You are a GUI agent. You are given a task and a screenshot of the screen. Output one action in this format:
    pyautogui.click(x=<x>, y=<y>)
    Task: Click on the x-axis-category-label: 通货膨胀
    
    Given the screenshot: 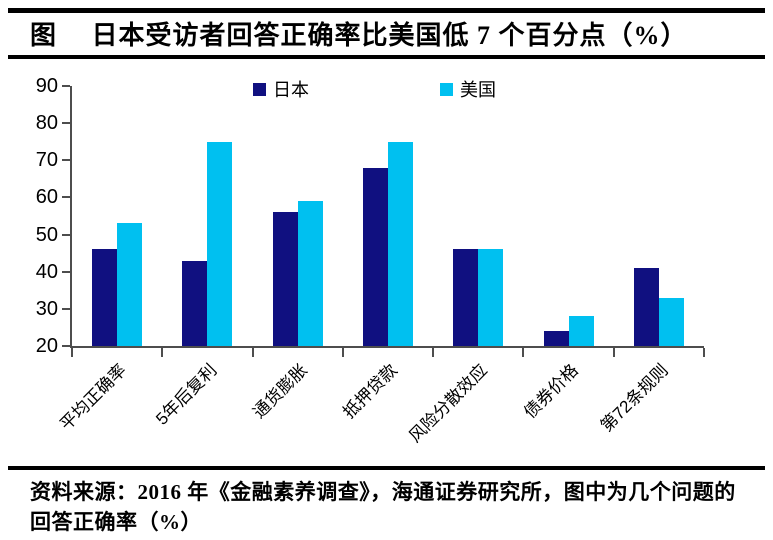 What is the action you would take?
    pyautogui.click(x=280, y=391)
    